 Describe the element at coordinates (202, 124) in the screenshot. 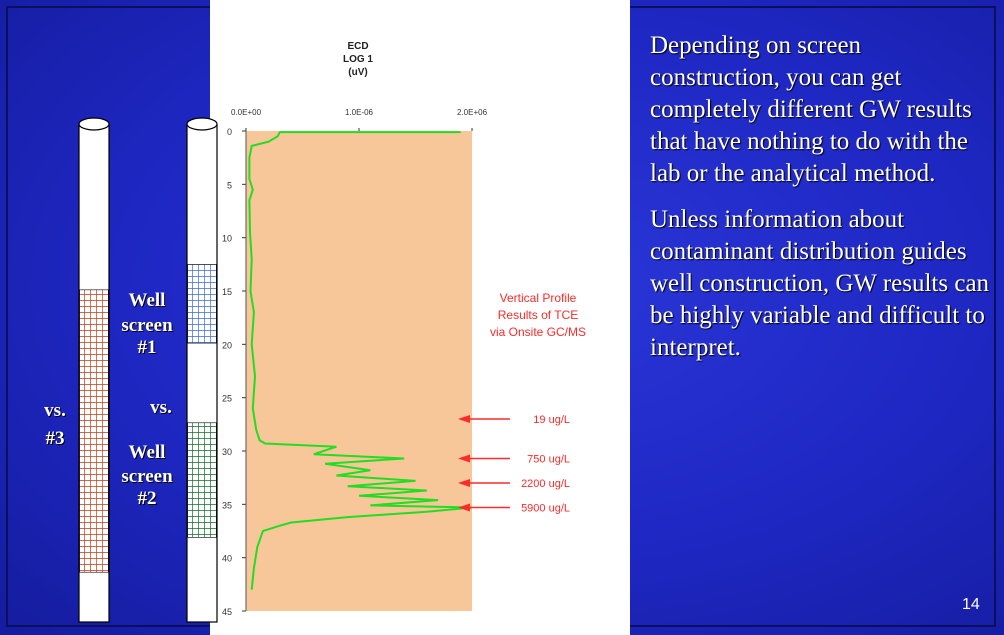

I see `well-1-2-cap` at that location.